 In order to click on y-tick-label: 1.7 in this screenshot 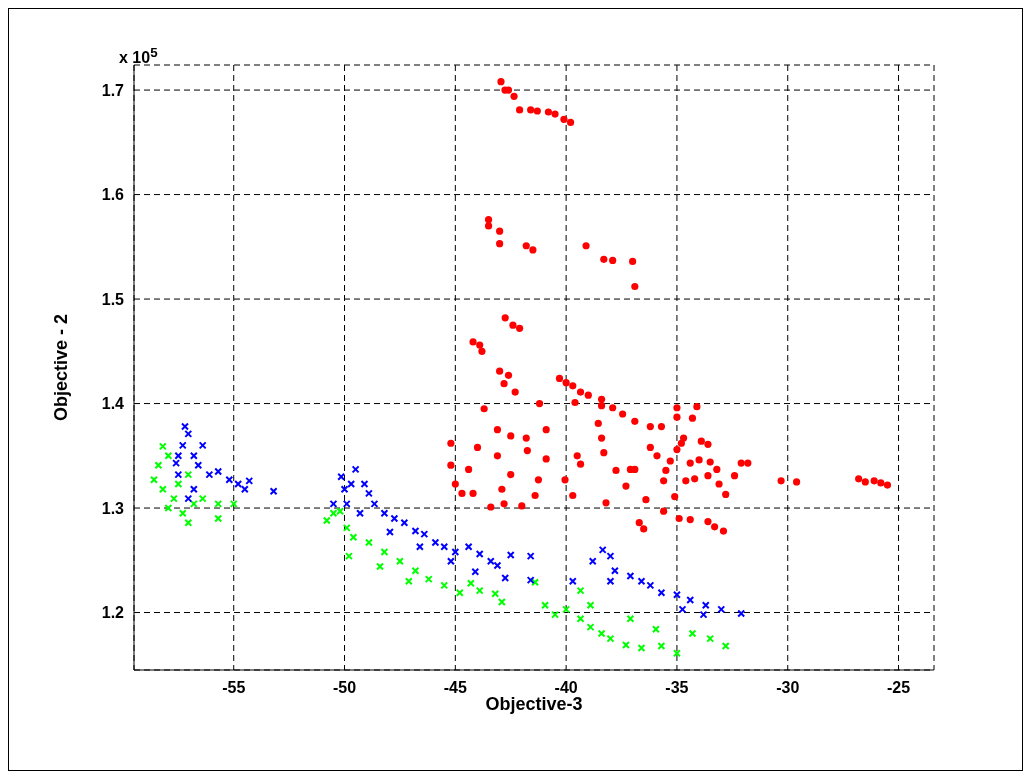, I will do `click(113, 90)`.